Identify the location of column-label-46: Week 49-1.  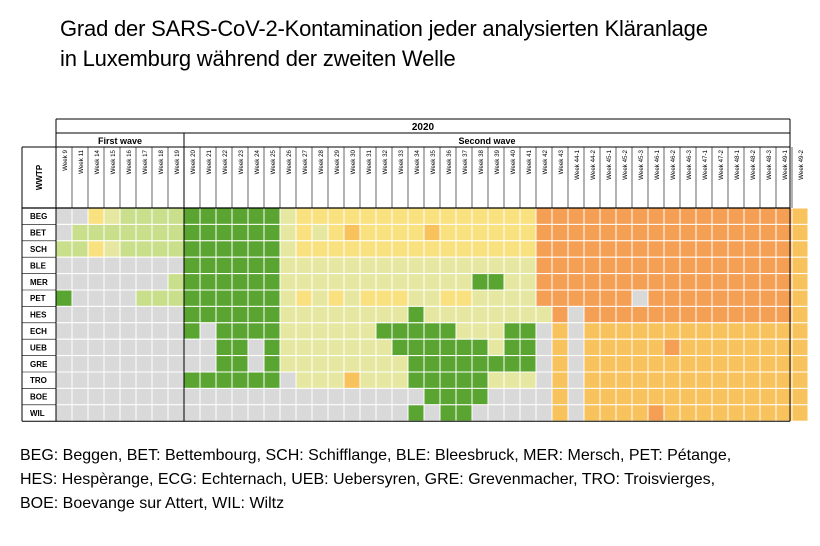
(785, 164).